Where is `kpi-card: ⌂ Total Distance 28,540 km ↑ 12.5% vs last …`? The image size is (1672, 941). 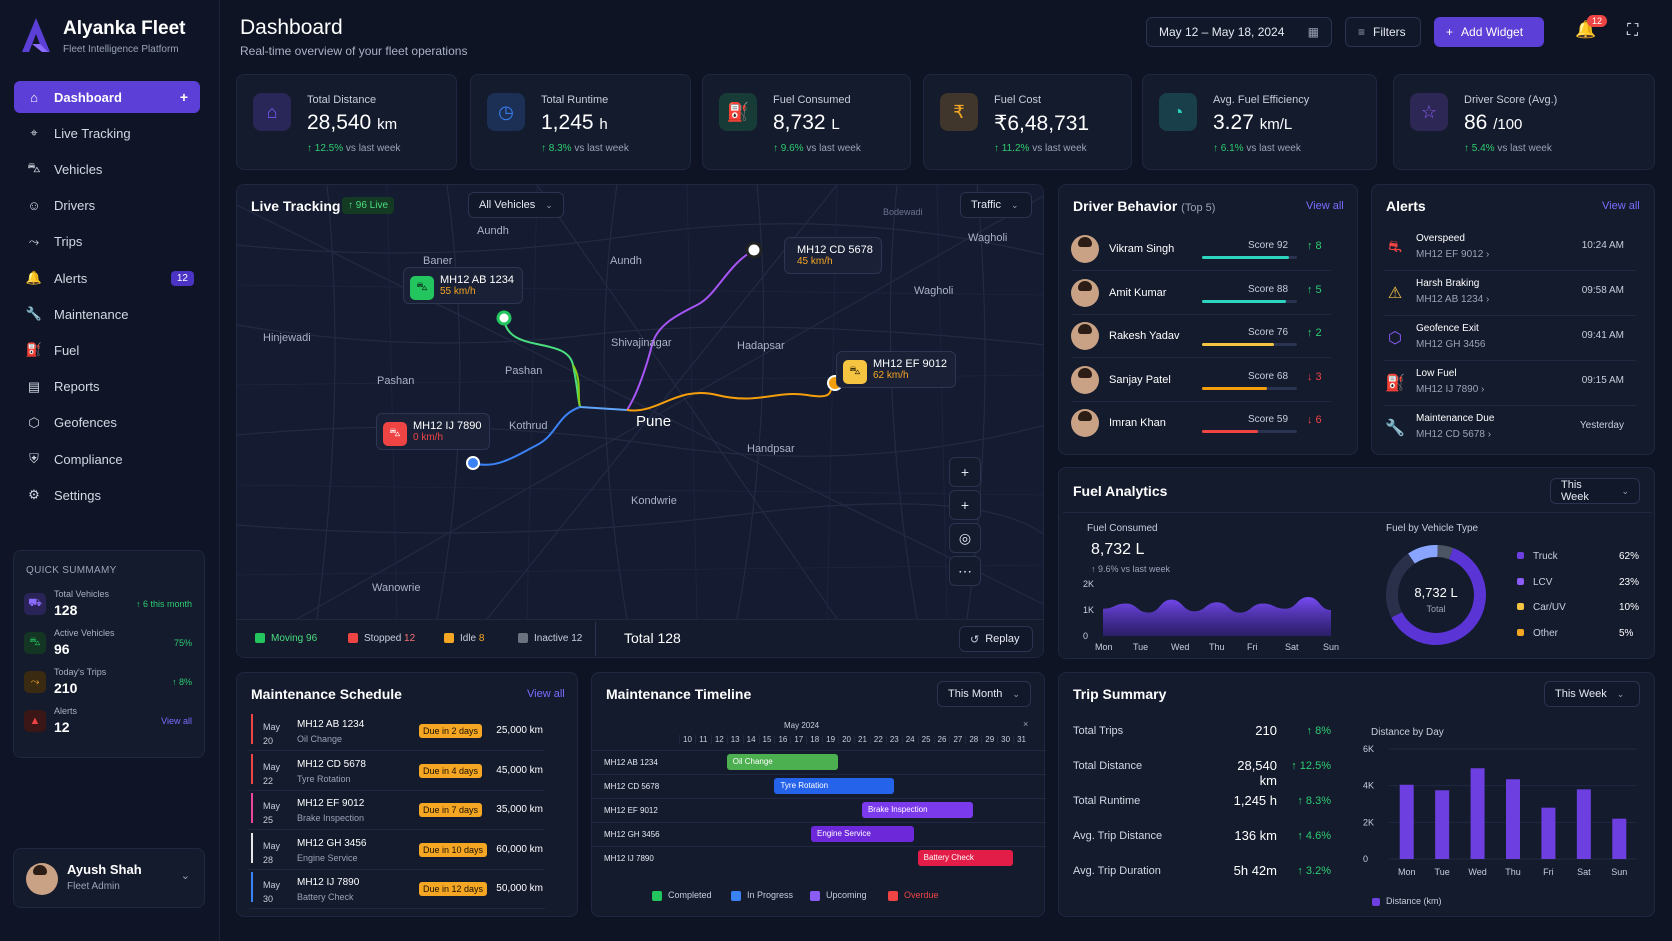
kpi-card: ⌂ Total Distance 28,540 km ↑ 12.5% vs last … is located at coordinates (346, 122).